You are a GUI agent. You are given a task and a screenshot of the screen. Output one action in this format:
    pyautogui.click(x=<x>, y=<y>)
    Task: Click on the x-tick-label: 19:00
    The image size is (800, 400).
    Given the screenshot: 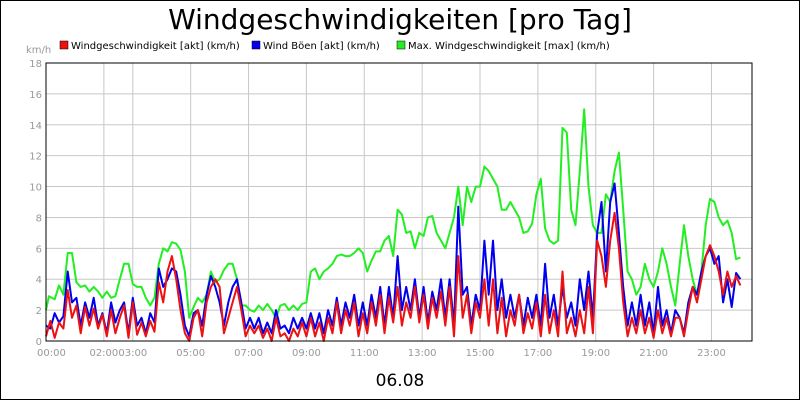 What is the action you would take?
    pyautogui.click(x=595, y=353)
    